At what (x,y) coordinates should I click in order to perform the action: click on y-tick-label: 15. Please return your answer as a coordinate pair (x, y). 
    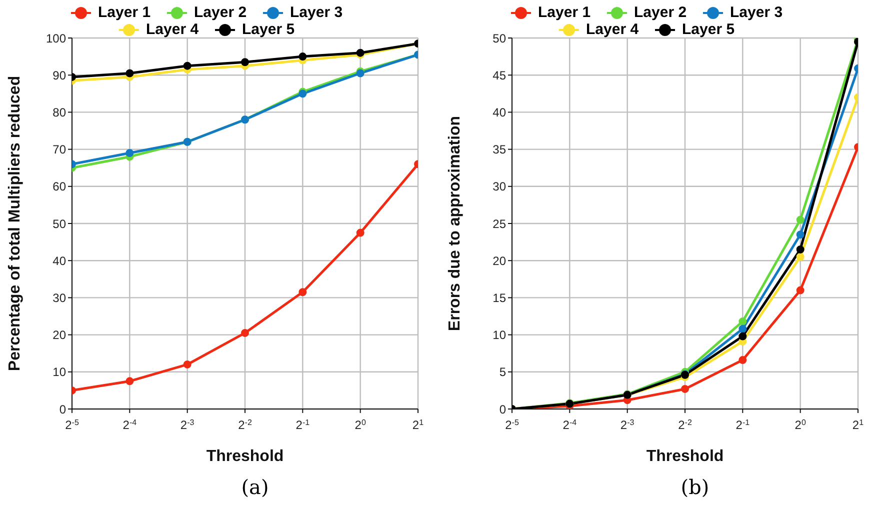
    Looking at the image, I should click on (499, 297).